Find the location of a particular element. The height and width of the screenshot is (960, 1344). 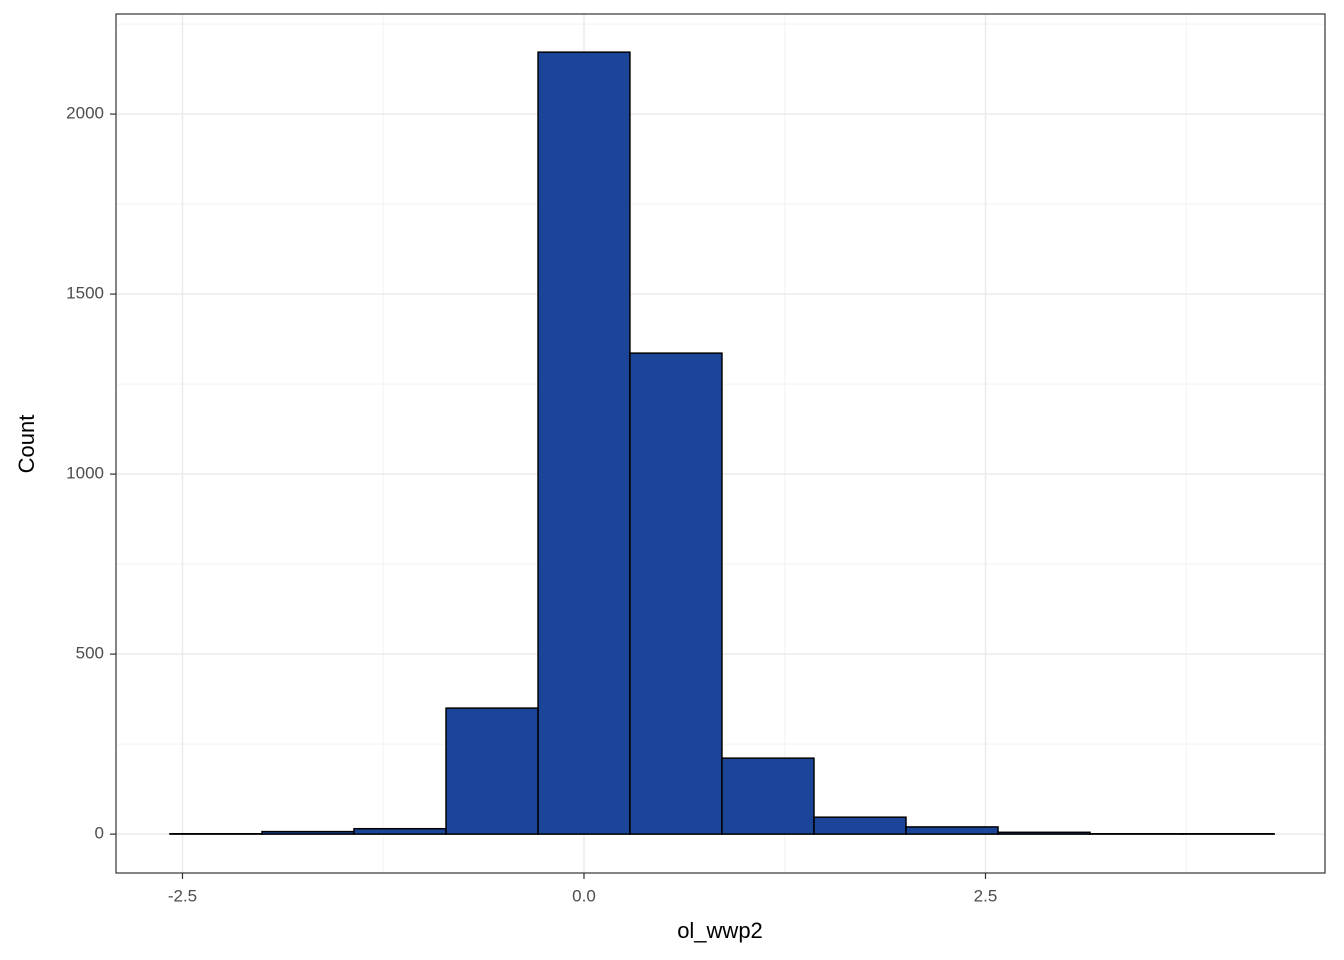

x-tick-label: -2.5 is located at coordinates (182, 895).